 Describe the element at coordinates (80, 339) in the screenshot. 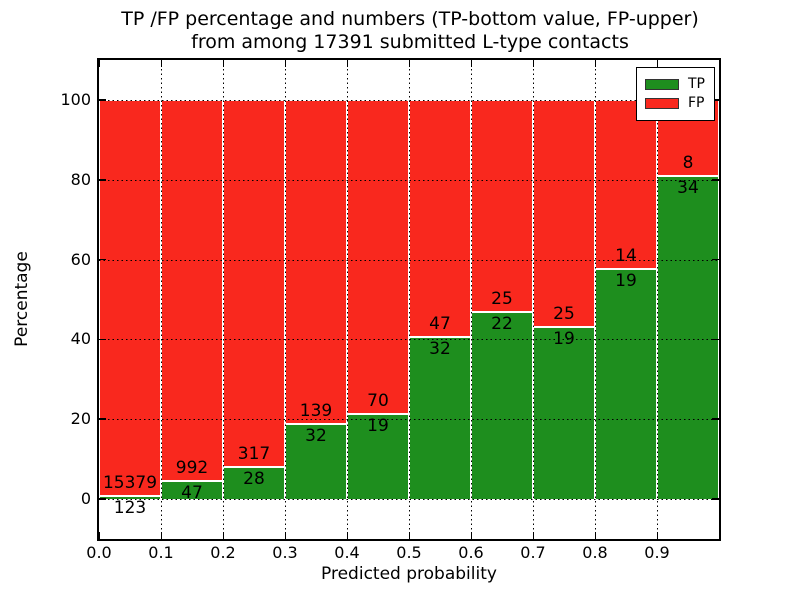

I see `y-tick-label: 40` at that location.